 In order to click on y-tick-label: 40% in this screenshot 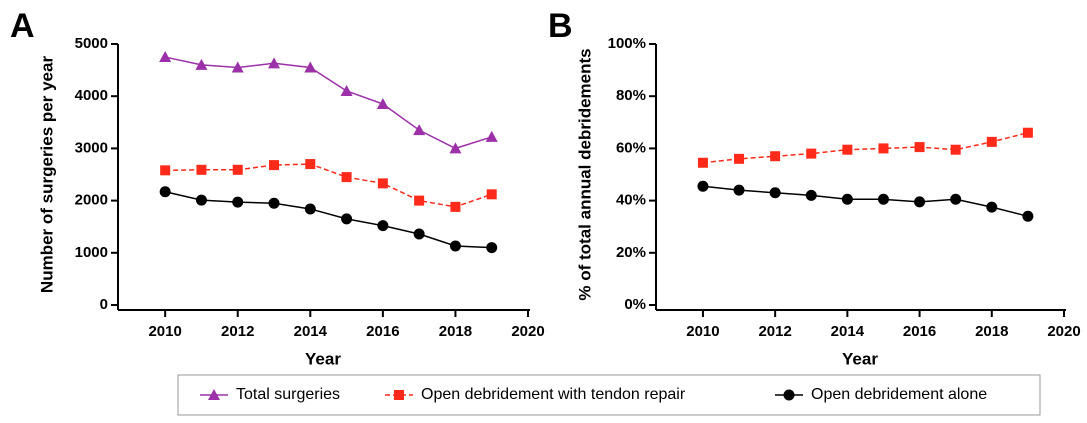, I will do `click(631, 200)`.